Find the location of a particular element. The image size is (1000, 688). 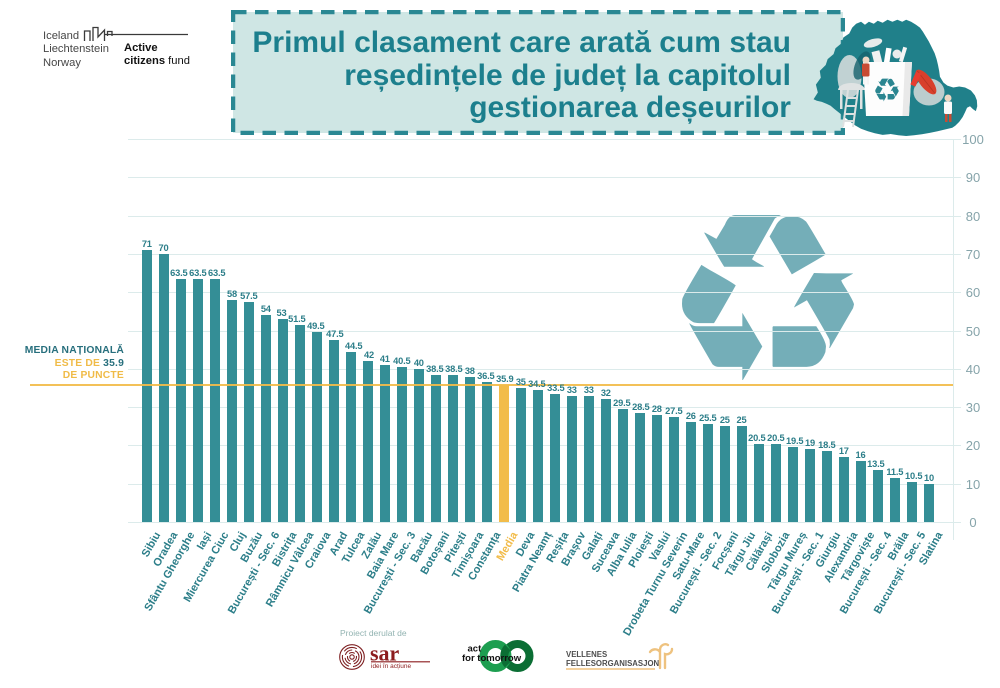

svg-text: act is located at coordinates (475, 649).